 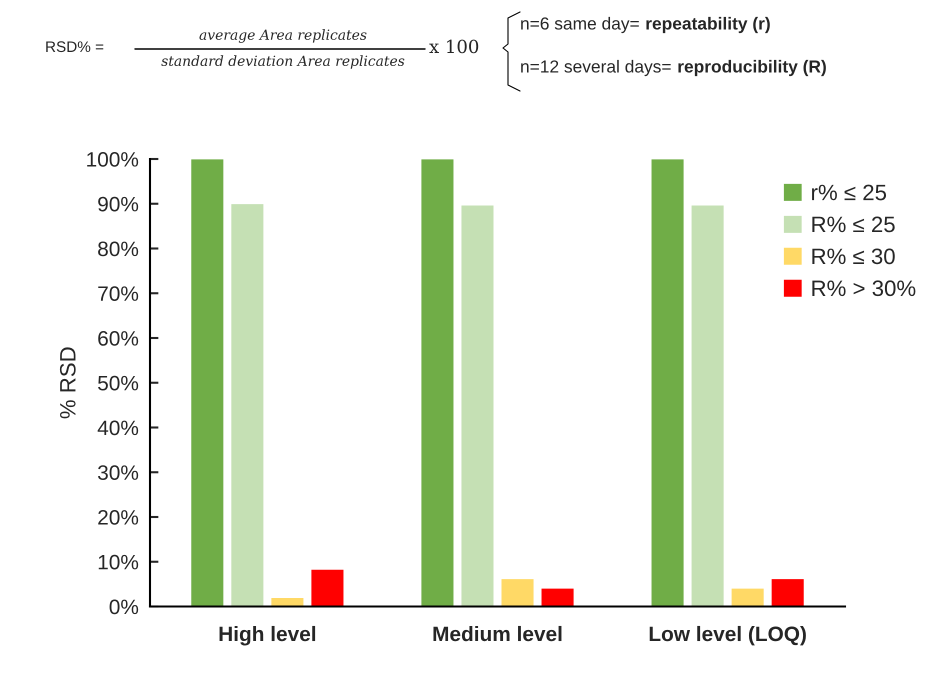 I want to click on text: n=6 same day=, so click(x=580, y=25).